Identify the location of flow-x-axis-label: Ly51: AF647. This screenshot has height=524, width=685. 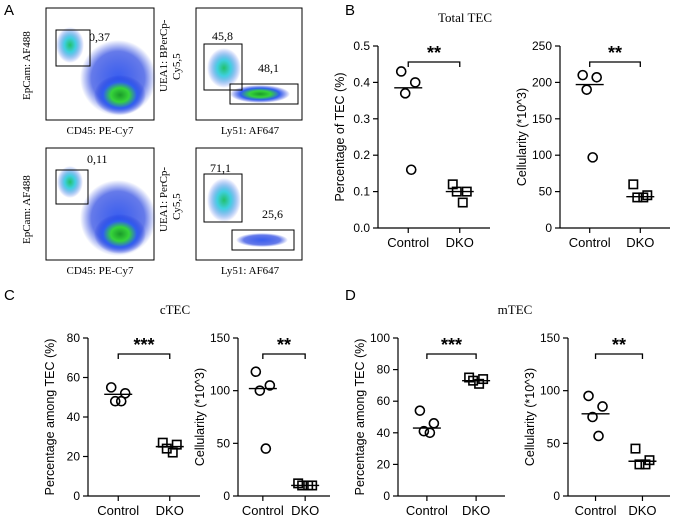
(250, 131).